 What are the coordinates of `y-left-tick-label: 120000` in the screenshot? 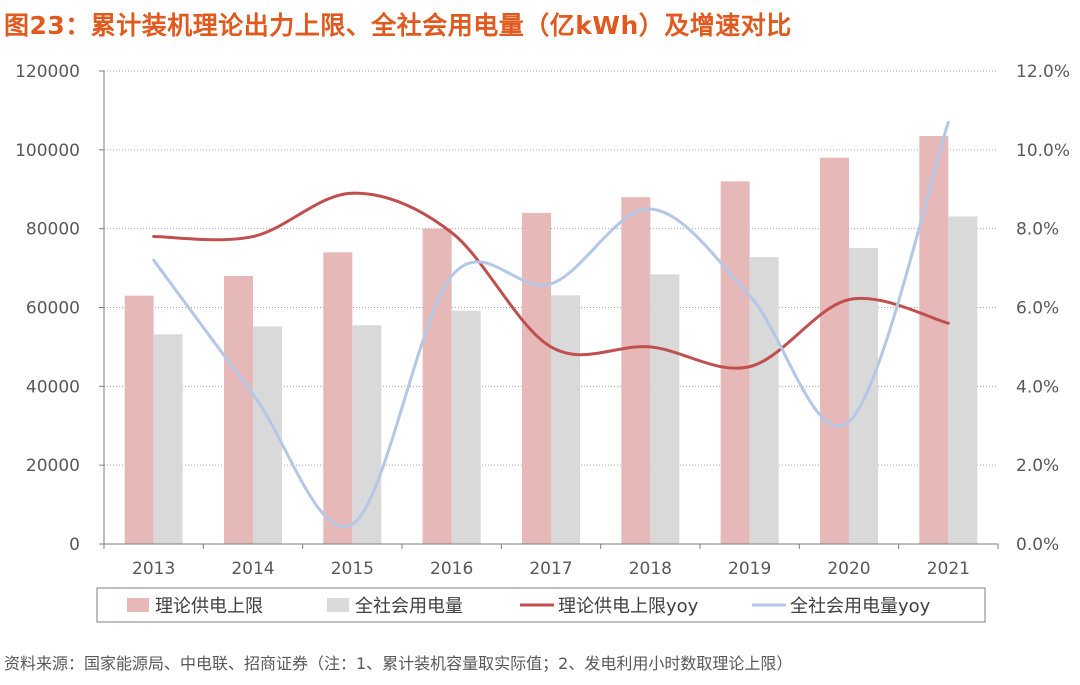 It's located at (47, 72).